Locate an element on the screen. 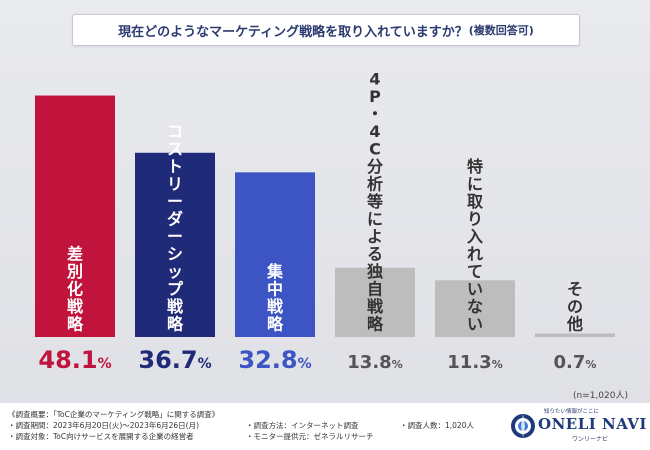 The width and height of the screenshot is (650, 450). footer-line: ・調査対象：ToC向けサービスを展開する企業の経営者 is located at coordinates (101, 436).